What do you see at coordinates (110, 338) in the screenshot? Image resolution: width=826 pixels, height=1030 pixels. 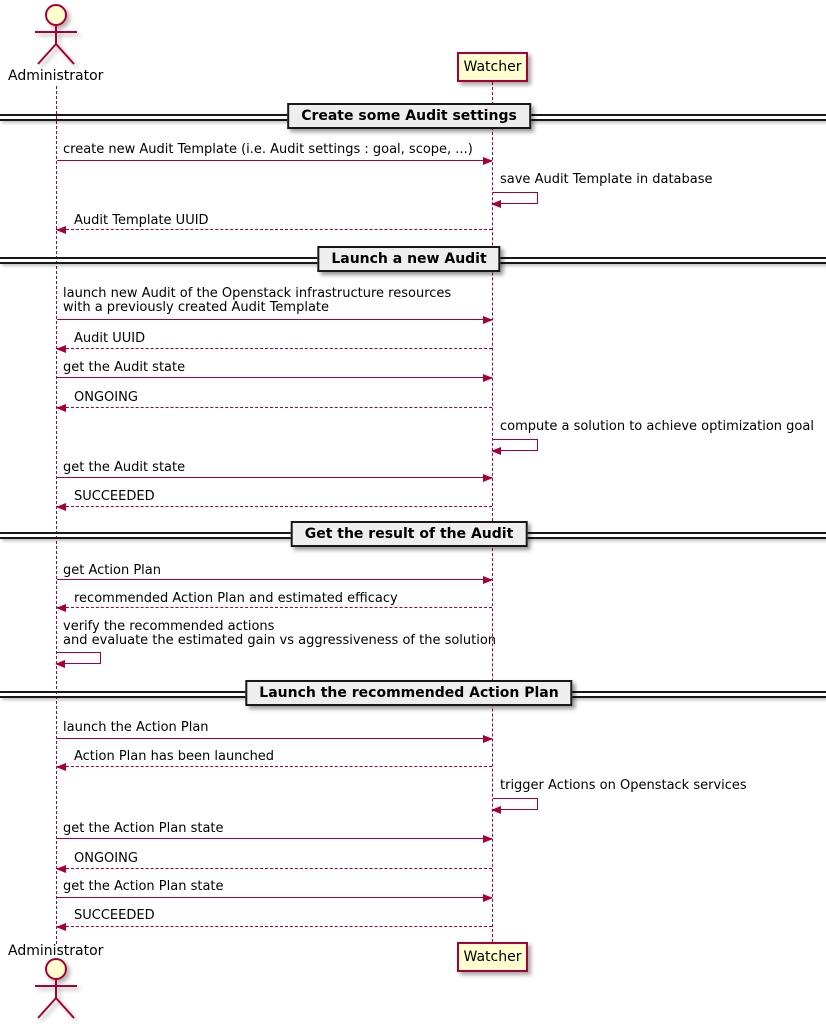 I see `message-text: Audit UUID` at bounding box center [110, 338].